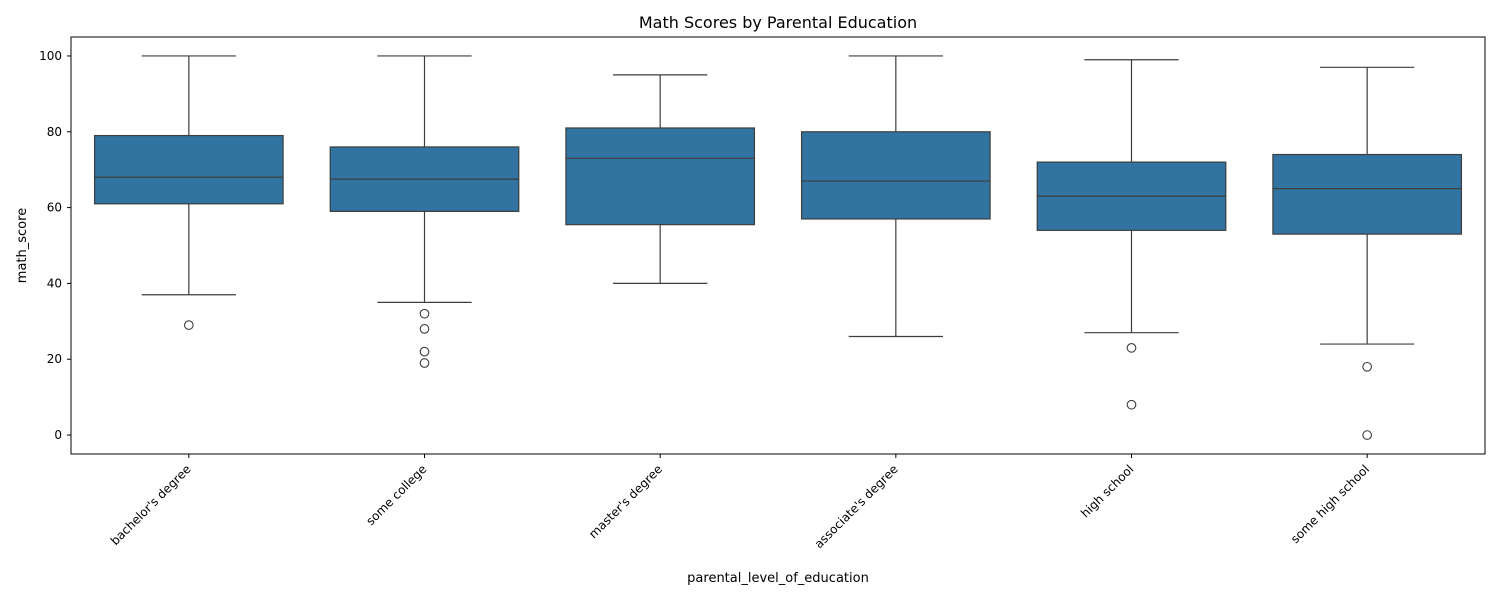  What do you see at coordinates (778, 578) in the screenshot?
I see `x-axis-label: parental_level_of_education` at bounding box center [778, 578].